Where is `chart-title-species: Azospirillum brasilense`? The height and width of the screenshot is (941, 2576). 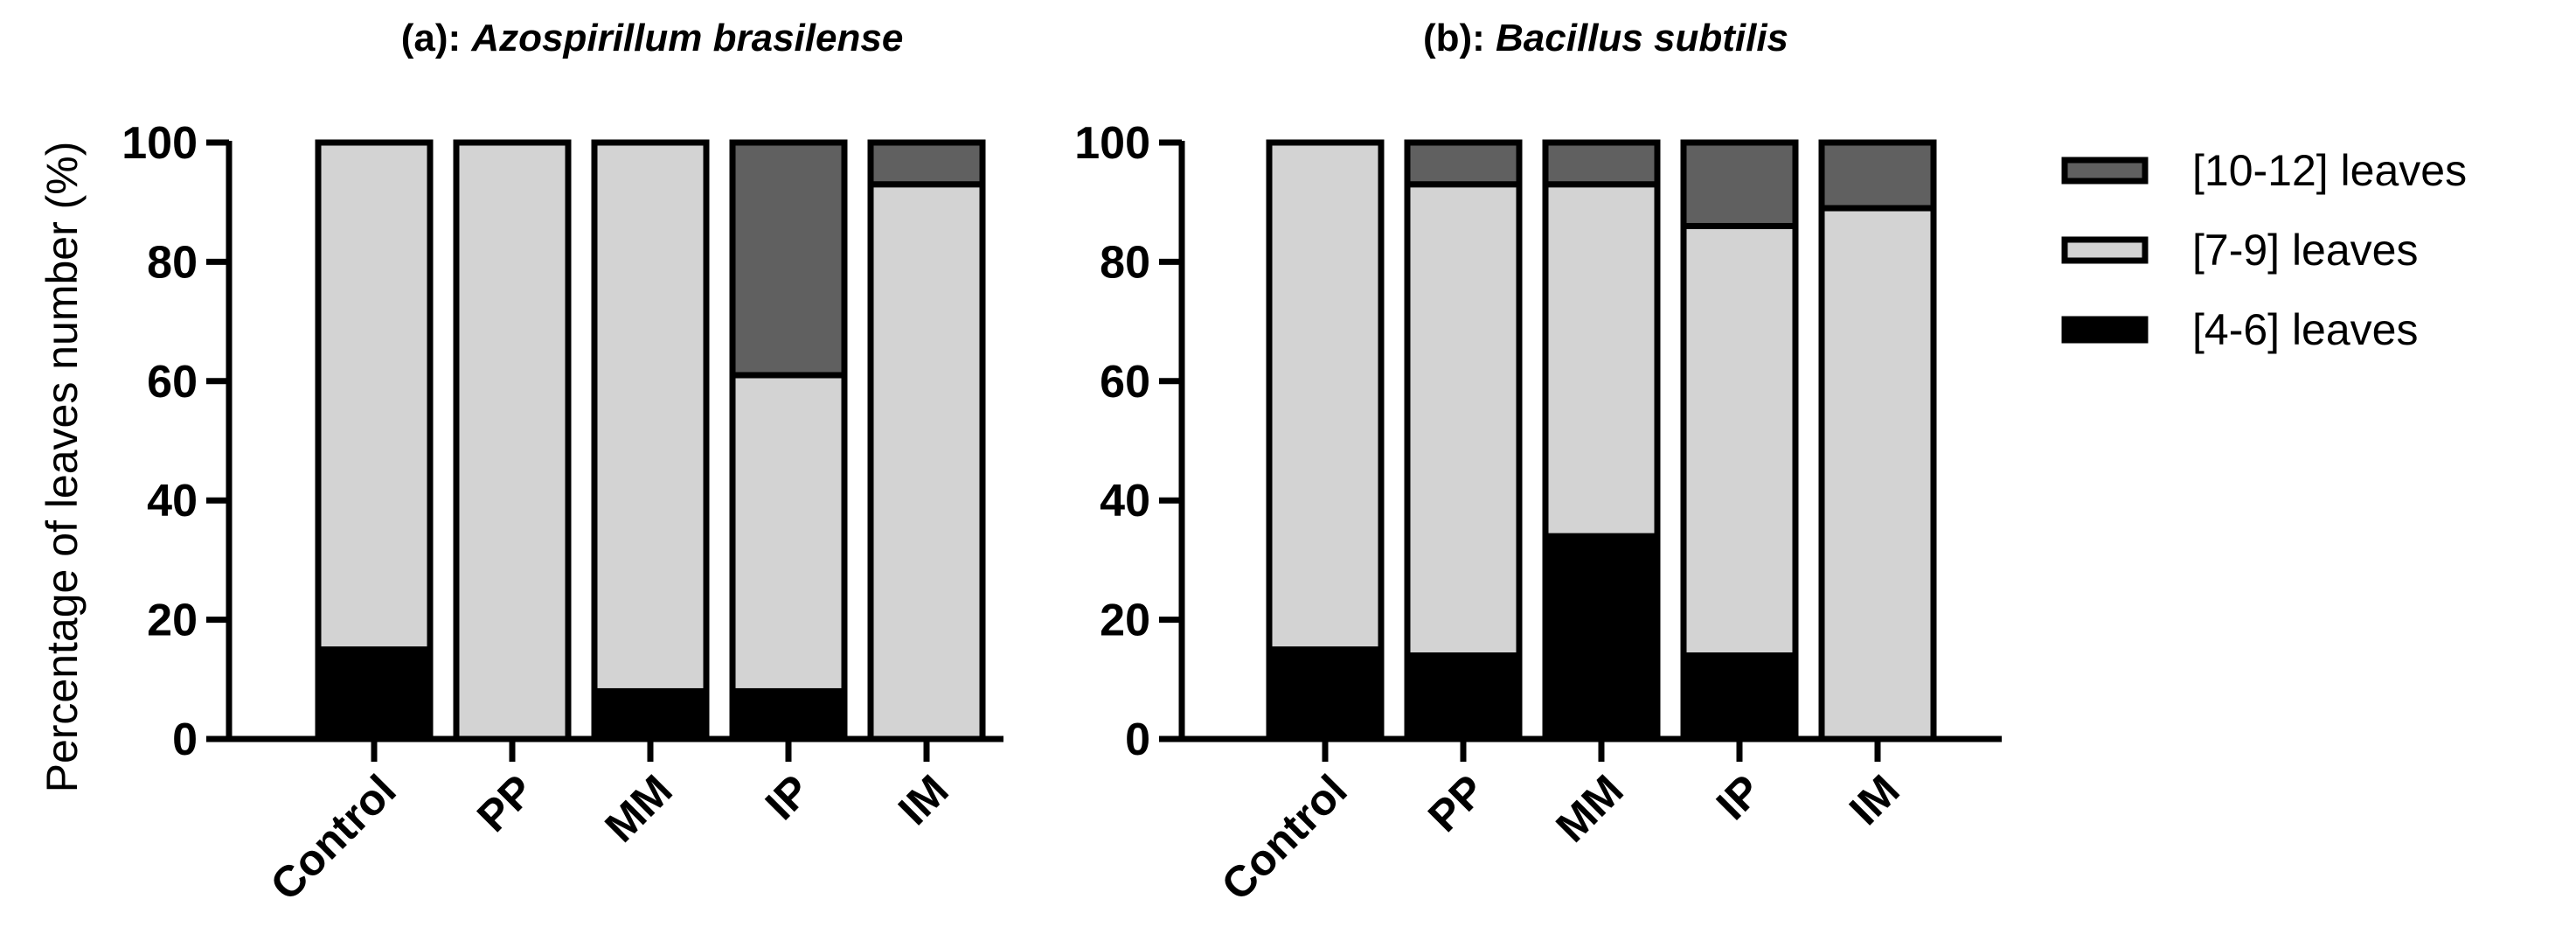
chart-title-species: Azospirillum brasilense is located at coordinates (686, 38).